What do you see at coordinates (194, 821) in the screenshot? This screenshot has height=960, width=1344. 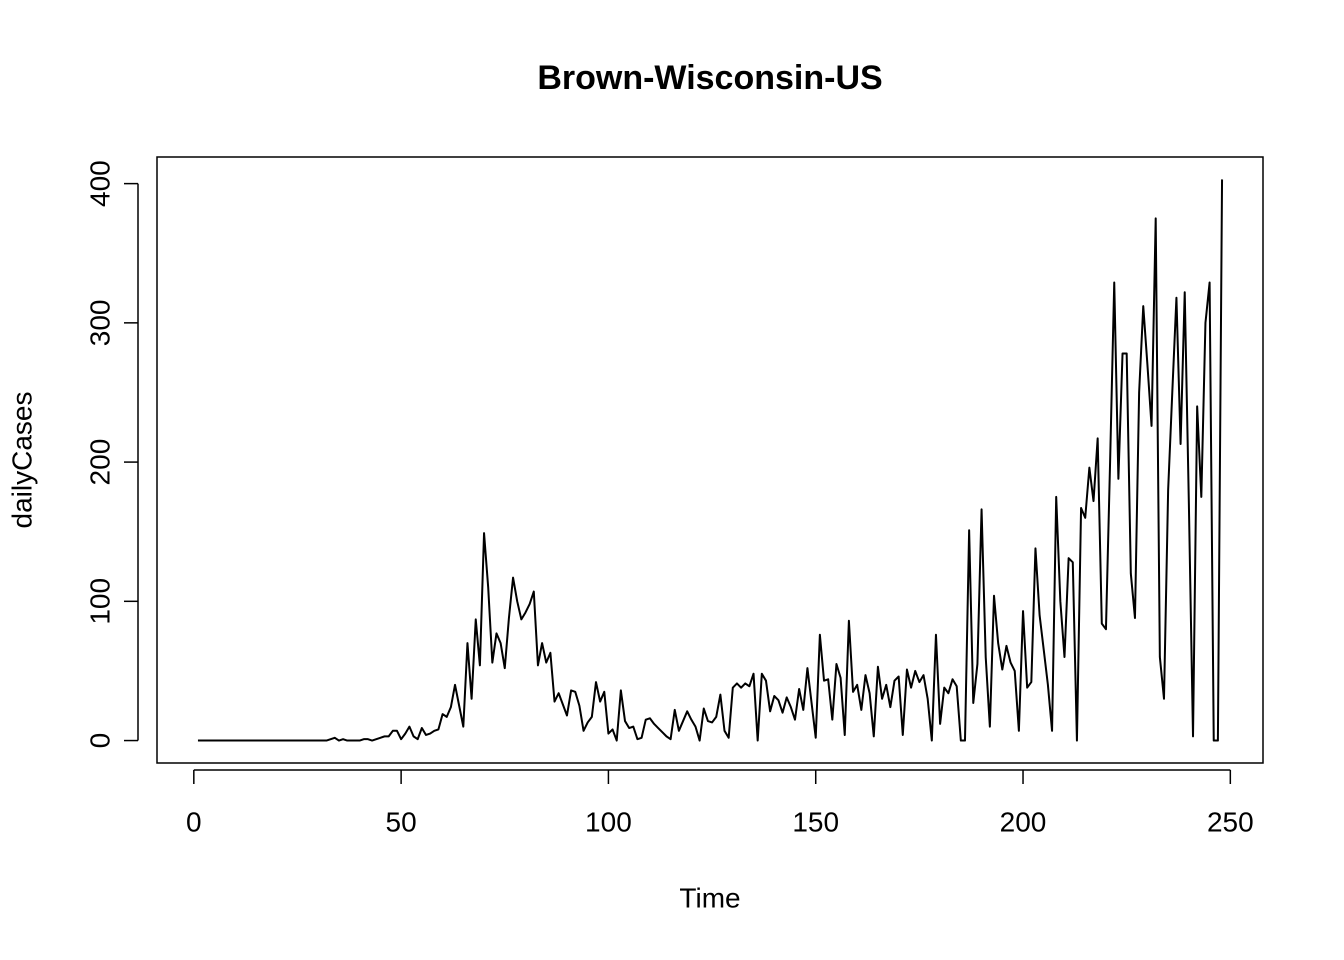 I see `x-tick-label: 0` at bounding box center [194, 821].